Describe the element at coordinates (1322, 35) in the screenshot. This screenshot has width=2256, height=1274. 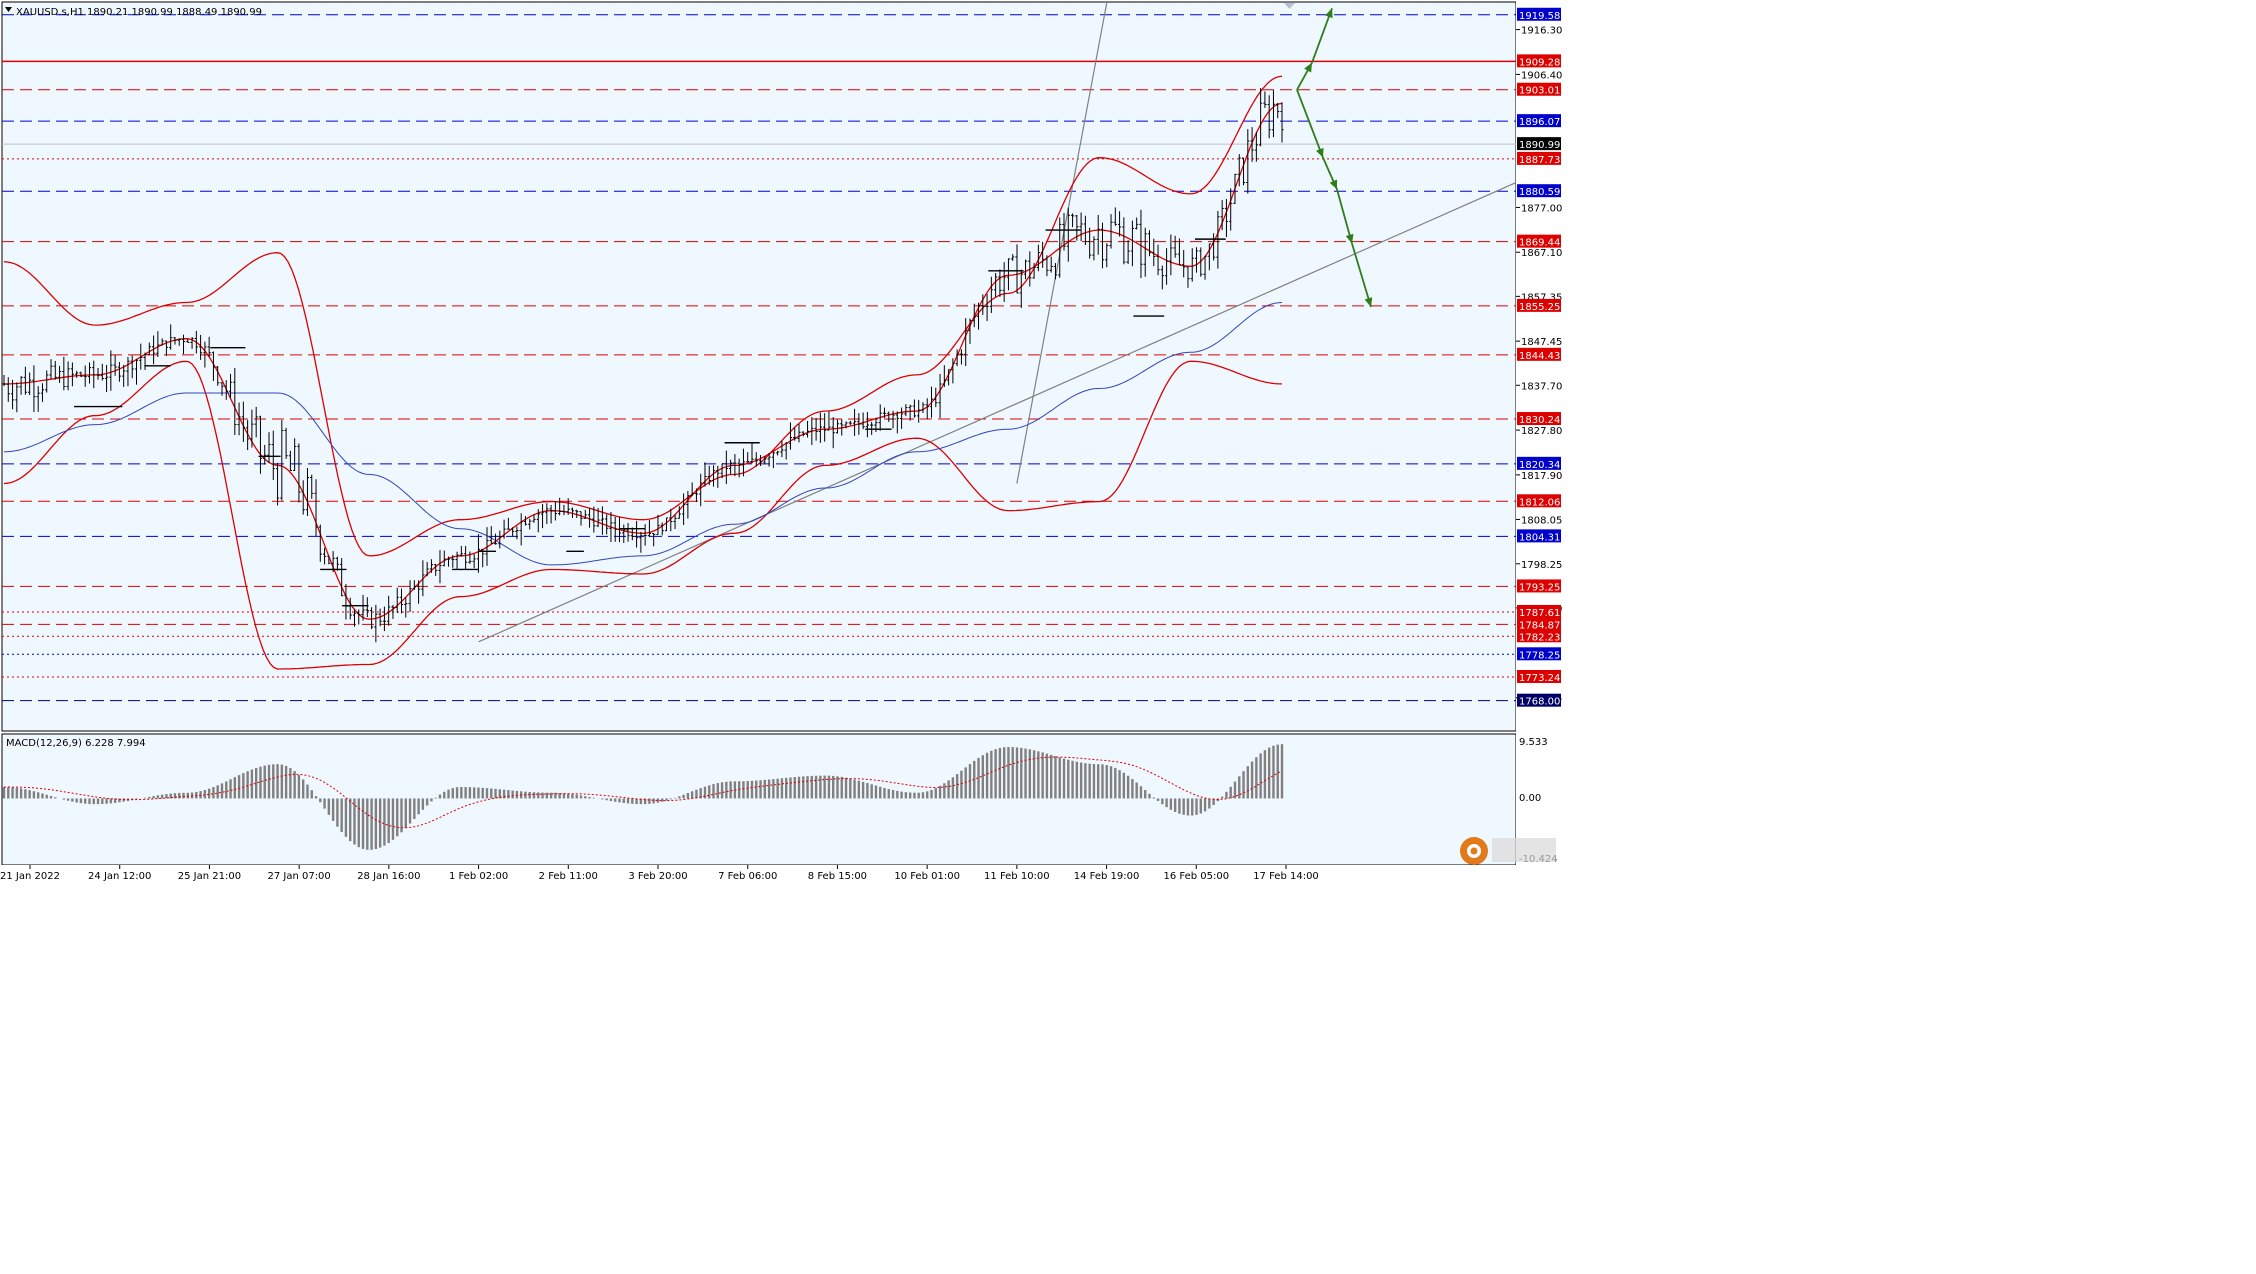
I see `projection-up-arrow` at that location.